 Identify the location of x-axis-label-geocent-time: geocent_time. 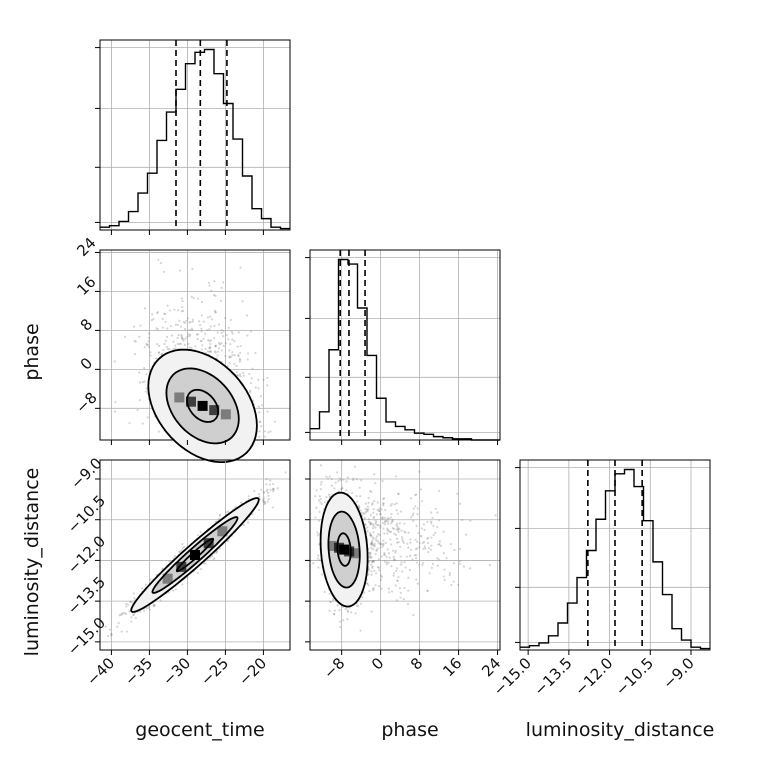
(199, 730).